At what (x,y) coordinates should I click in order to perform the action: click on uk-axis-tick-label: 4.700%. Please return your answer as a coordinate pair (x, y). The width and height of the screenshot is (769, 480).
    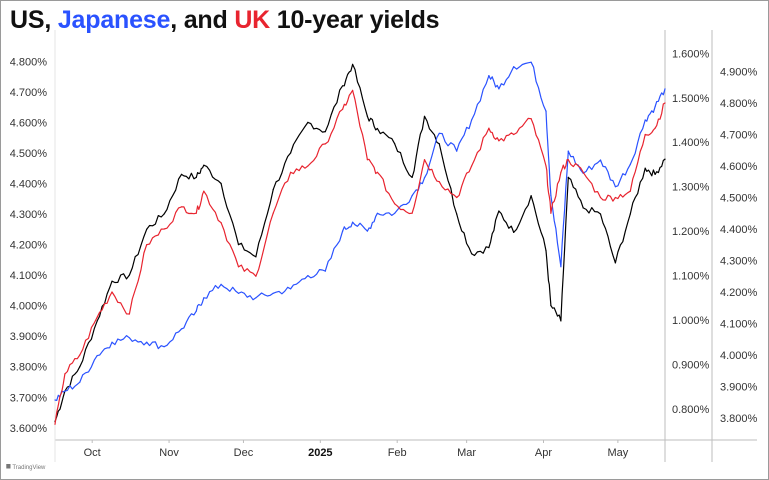
    Looking at the image, I should click on (739, 135).